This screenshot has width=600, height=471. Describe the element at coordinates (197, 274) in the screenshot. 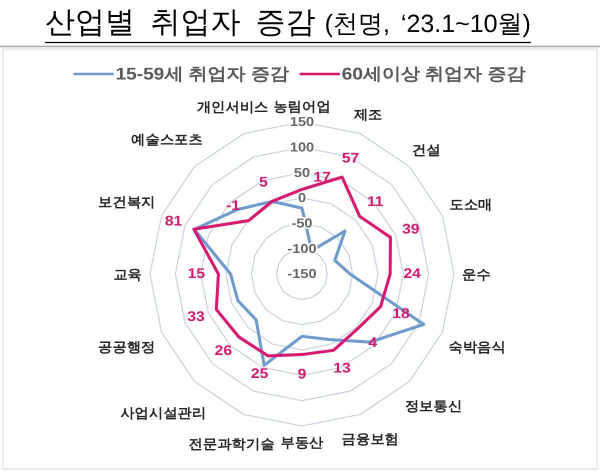

I see `data-label: 15` at that location.